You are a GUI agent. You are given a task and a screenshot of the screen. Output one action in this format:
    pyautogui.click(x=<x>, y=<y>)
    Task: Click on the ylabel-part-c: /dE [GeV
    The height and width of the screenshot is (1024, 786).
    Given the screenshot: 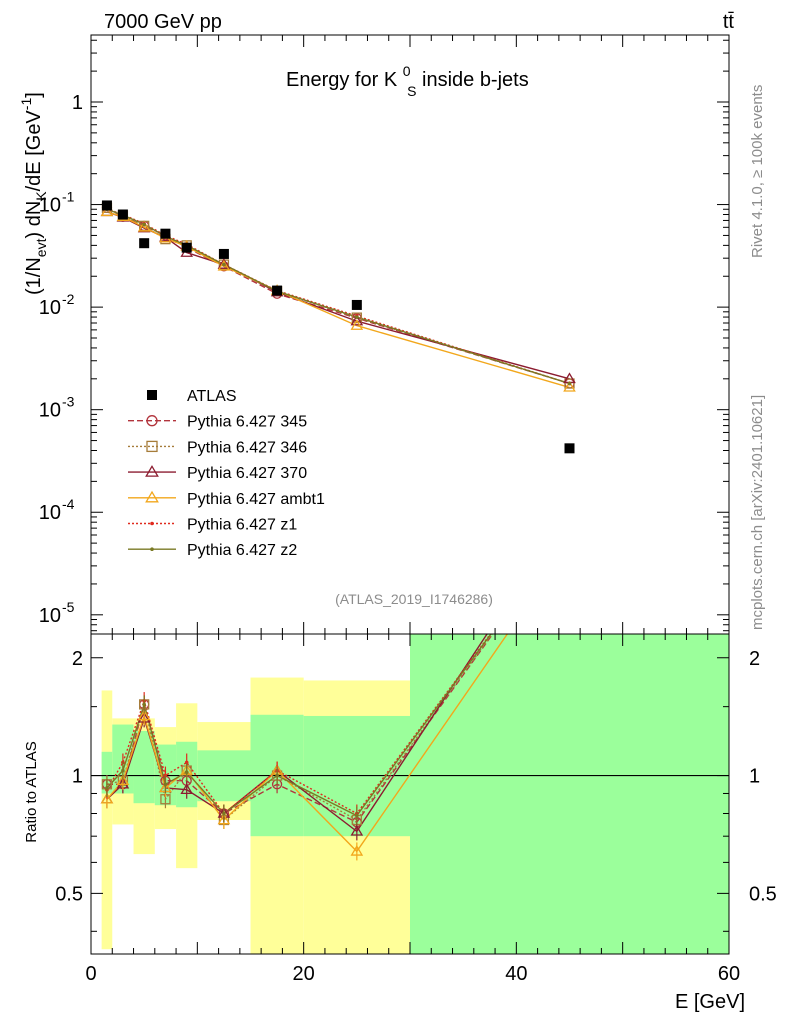 What is the action you would take?
    pyautogui.click(x=34, y=151)
    